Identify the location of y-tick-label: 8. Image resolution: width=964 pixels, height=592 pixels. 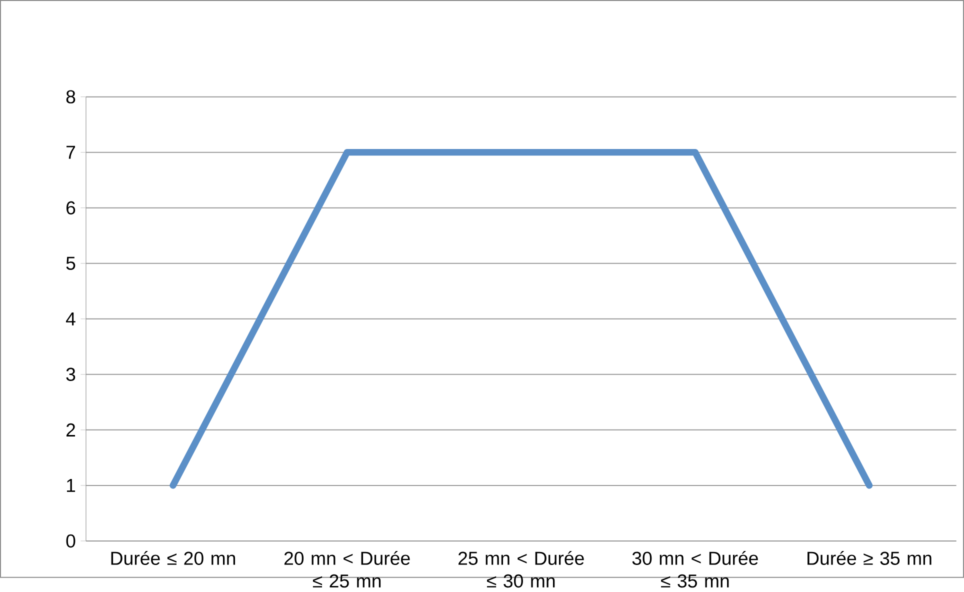
(71, 97).